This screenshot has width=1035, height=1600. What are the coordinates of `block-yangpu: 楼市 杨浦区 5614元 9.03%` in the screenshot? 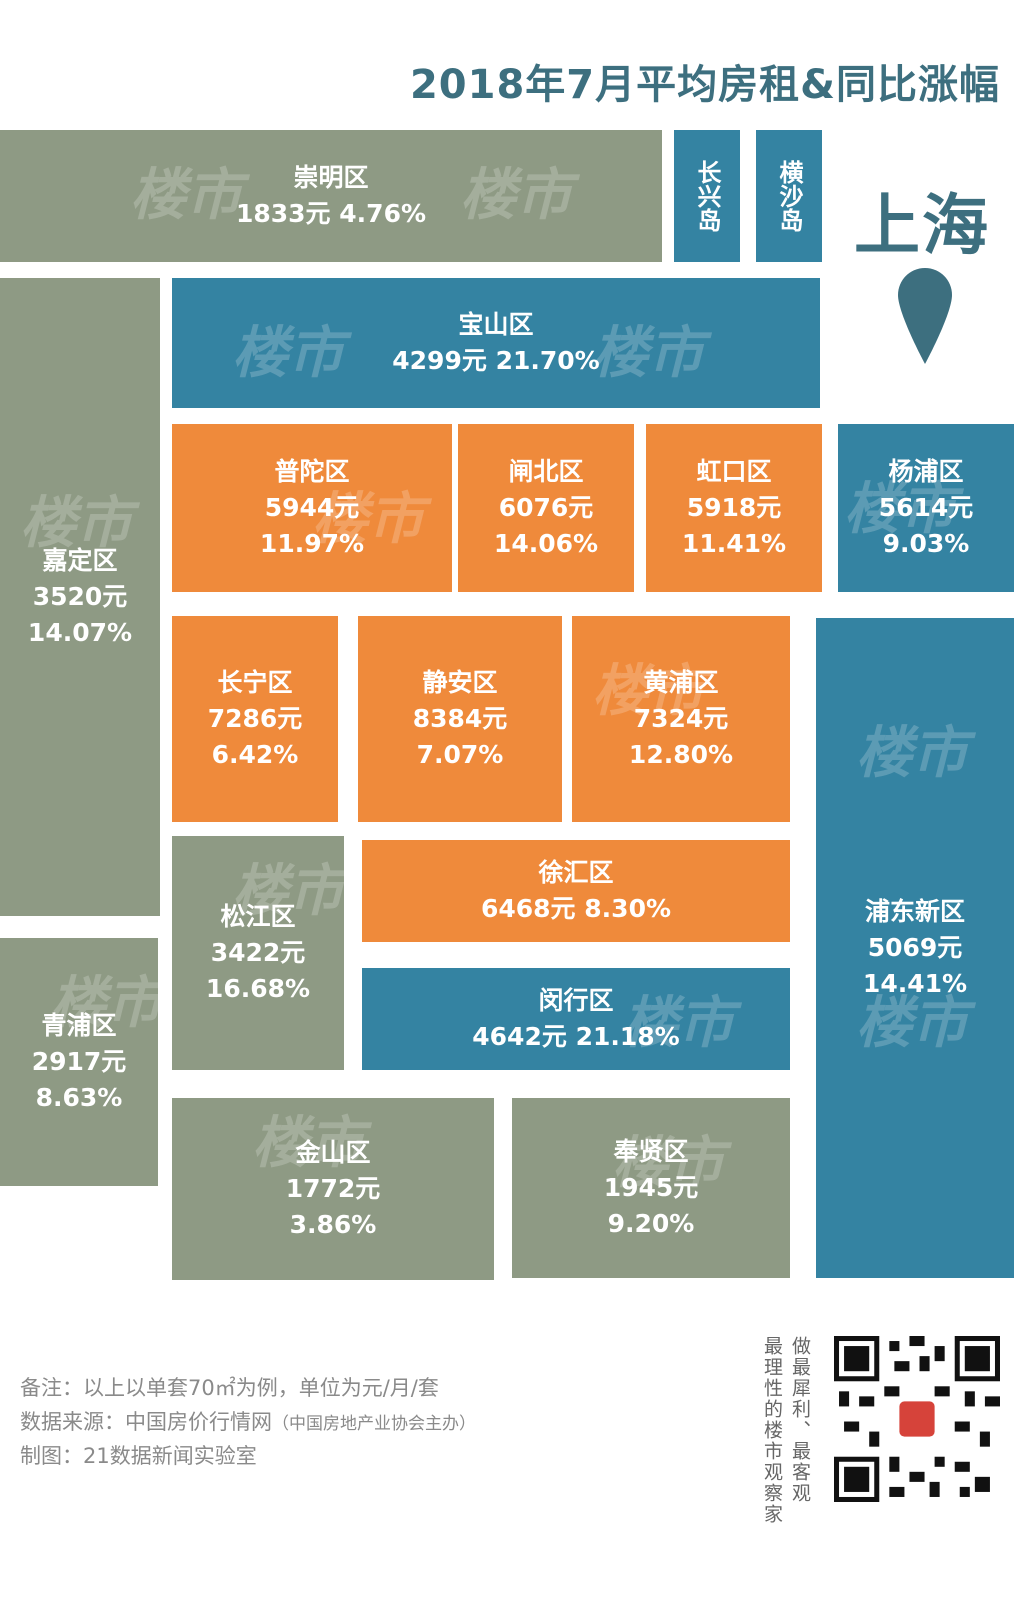 It's located at (926, 508).